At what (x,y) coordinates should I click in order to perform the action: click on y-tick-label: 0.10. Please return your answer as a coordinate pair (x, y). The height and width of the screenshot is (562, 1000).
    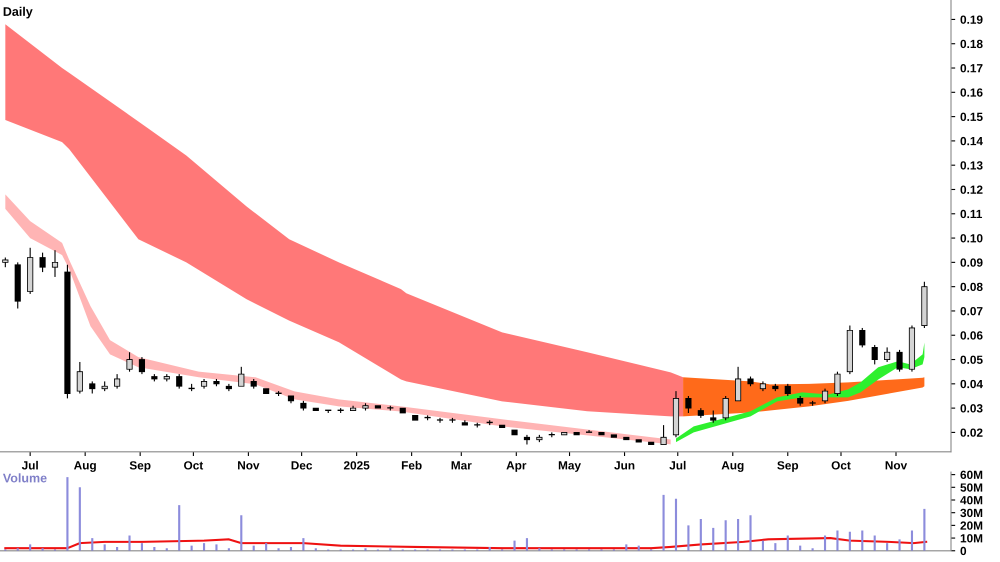
    Looking at the image, I should click on (971, 238).